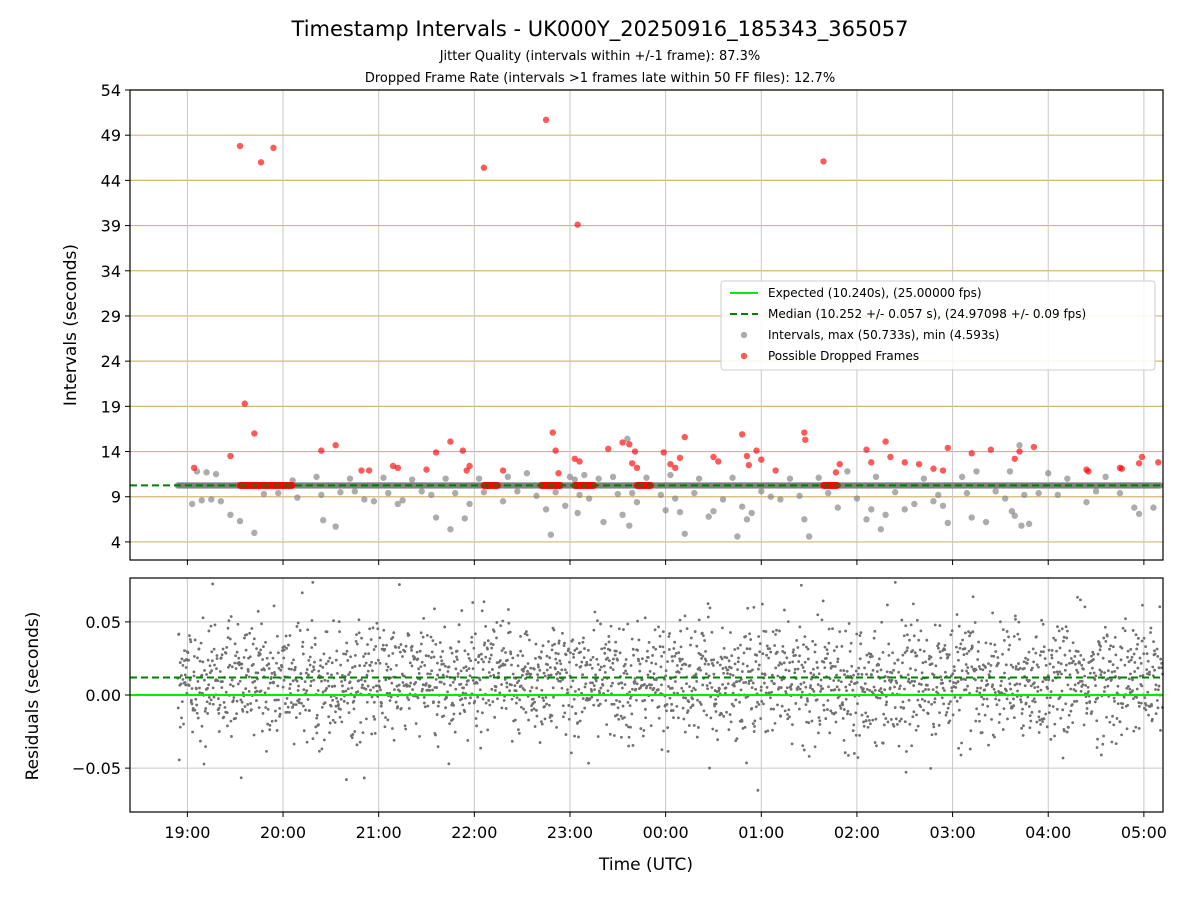 The height and width of the screenshot is (900, 1200). Describe the element at coordinates (96, 768) in the screenshot. I see `residuals-ytick-label-2: −0.05` at that location.